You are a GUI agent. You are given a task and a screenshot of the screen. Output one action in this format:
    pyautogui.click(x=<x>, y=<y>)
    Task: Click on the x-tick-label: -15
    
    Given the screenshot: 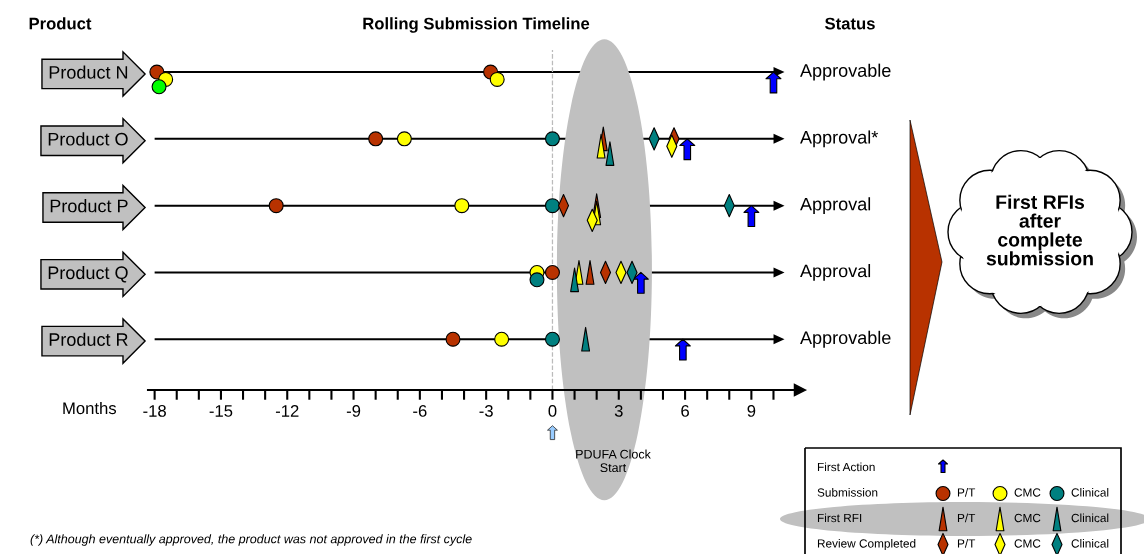 What is the action you would take?
    pyautogui.click(x=221, y=411)
    